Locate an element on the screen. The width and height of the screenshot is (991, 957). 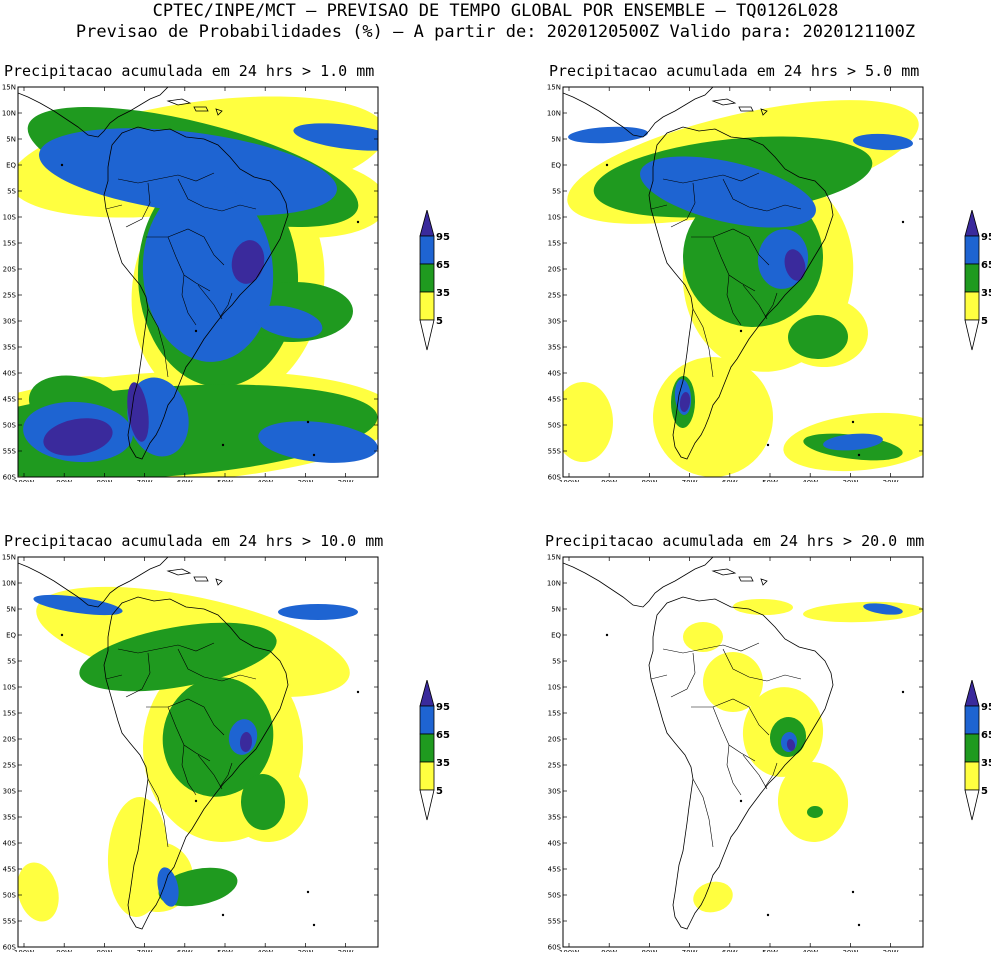
lat-tick-label: 30S is located at coordinates (555, 322).